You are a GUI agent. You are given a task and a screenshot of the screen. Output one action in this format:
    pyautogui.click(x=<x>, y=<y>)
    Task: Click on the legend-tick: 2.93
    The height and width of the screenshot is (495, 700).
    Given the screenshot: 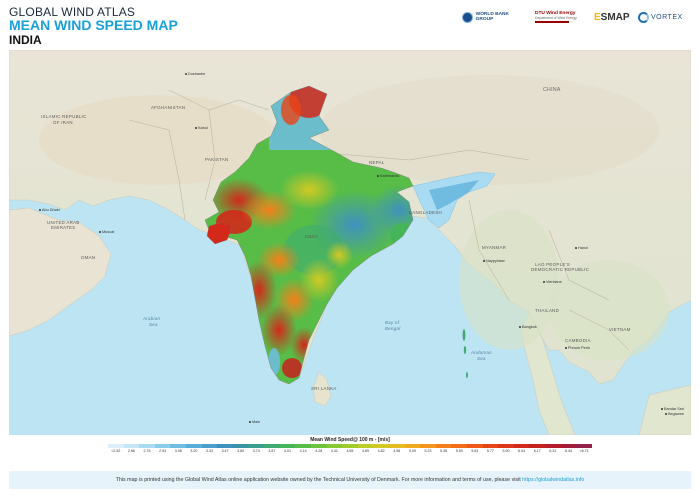 What is the action you would take?
    pyautogui.click(x=163, y=451)
    